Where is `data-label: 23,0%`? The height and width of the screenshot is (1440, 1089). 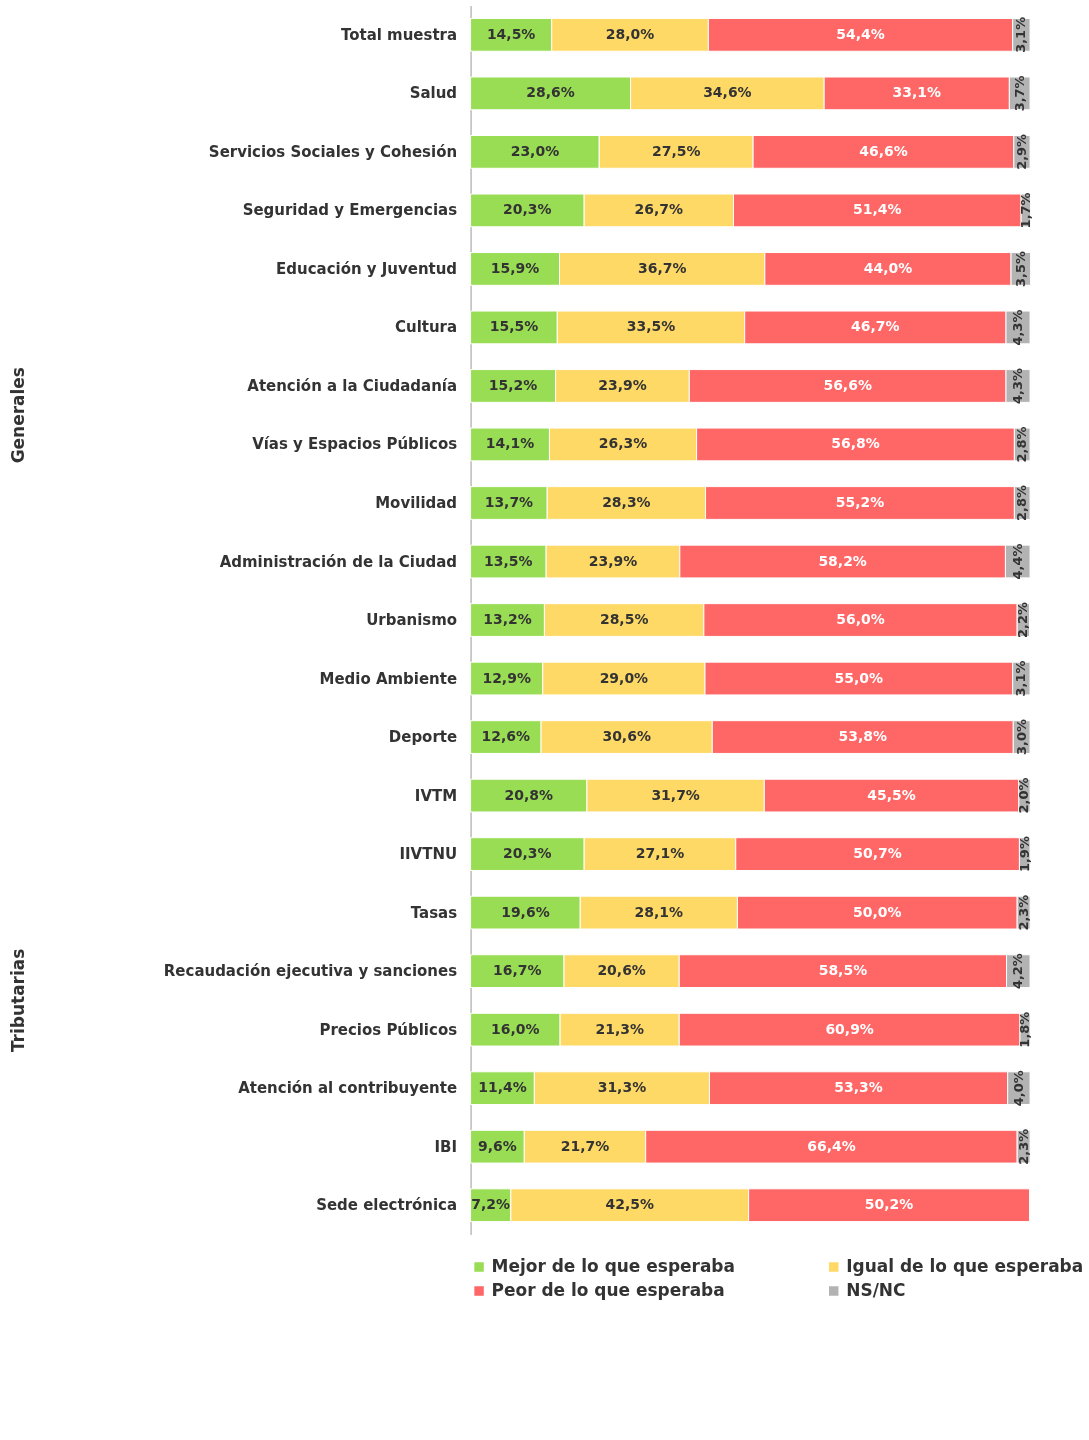
data-label: 23,0% is located at coordinates (535, 150).